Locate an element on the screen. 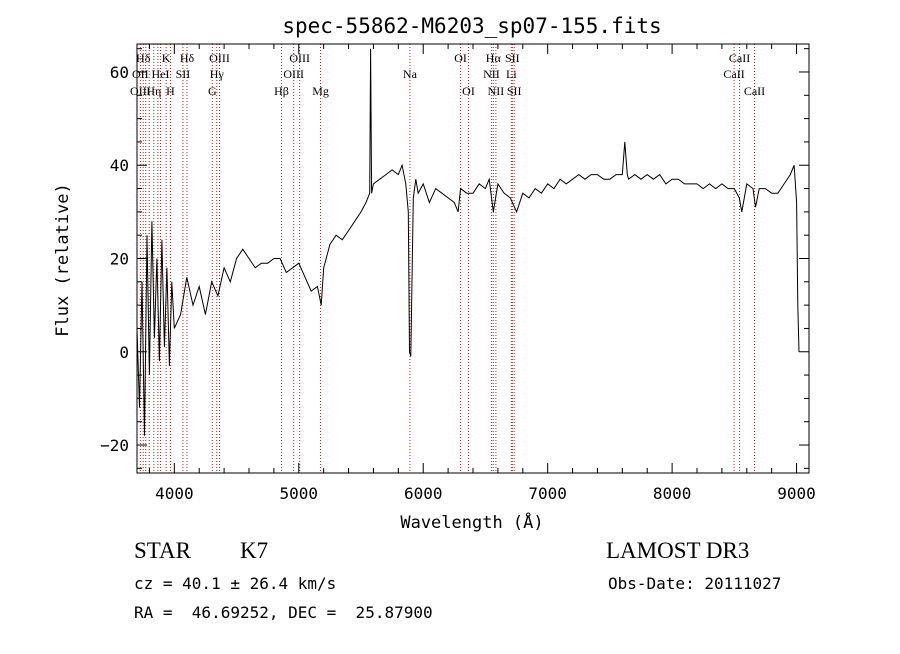 The image size is (900, 654). line-label: K is located at coordinates (166, 58).